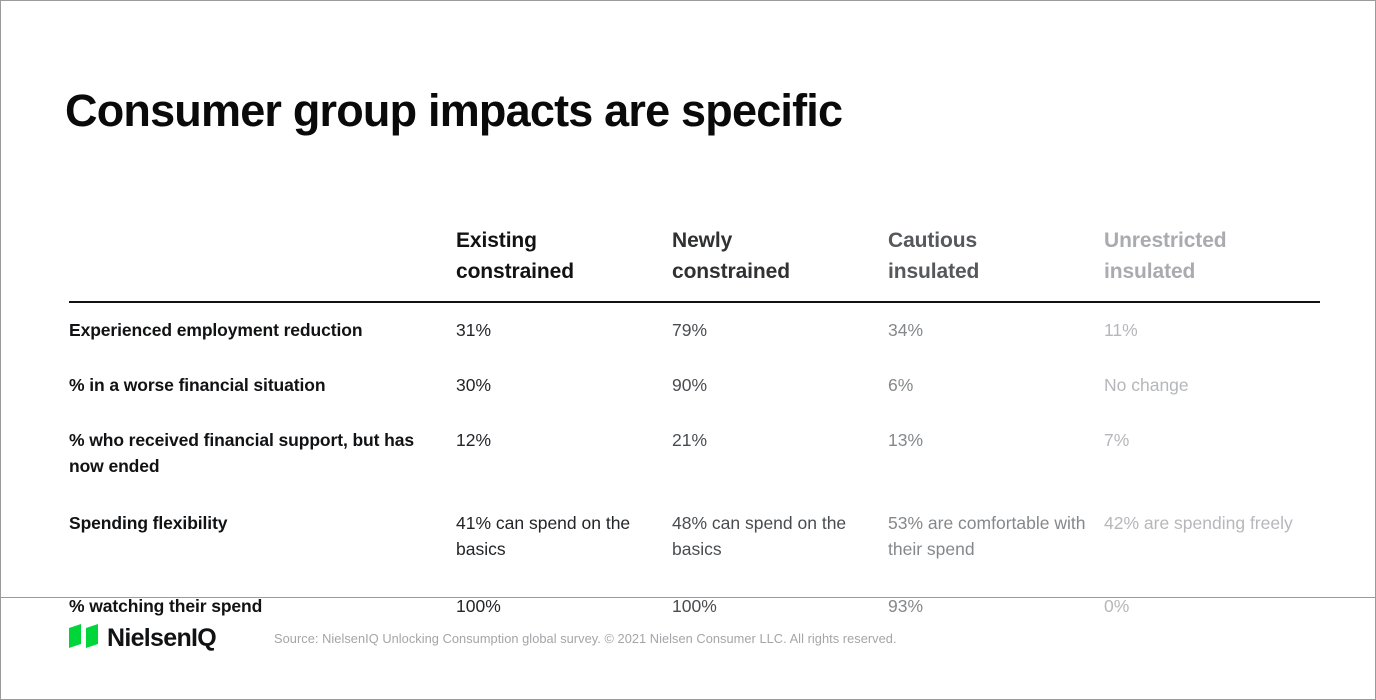 This screenshot has width=1376, height=700. Describe the element at coordinates (906, 605) in the screenshot. I see `table-cell: 93%` at that location.